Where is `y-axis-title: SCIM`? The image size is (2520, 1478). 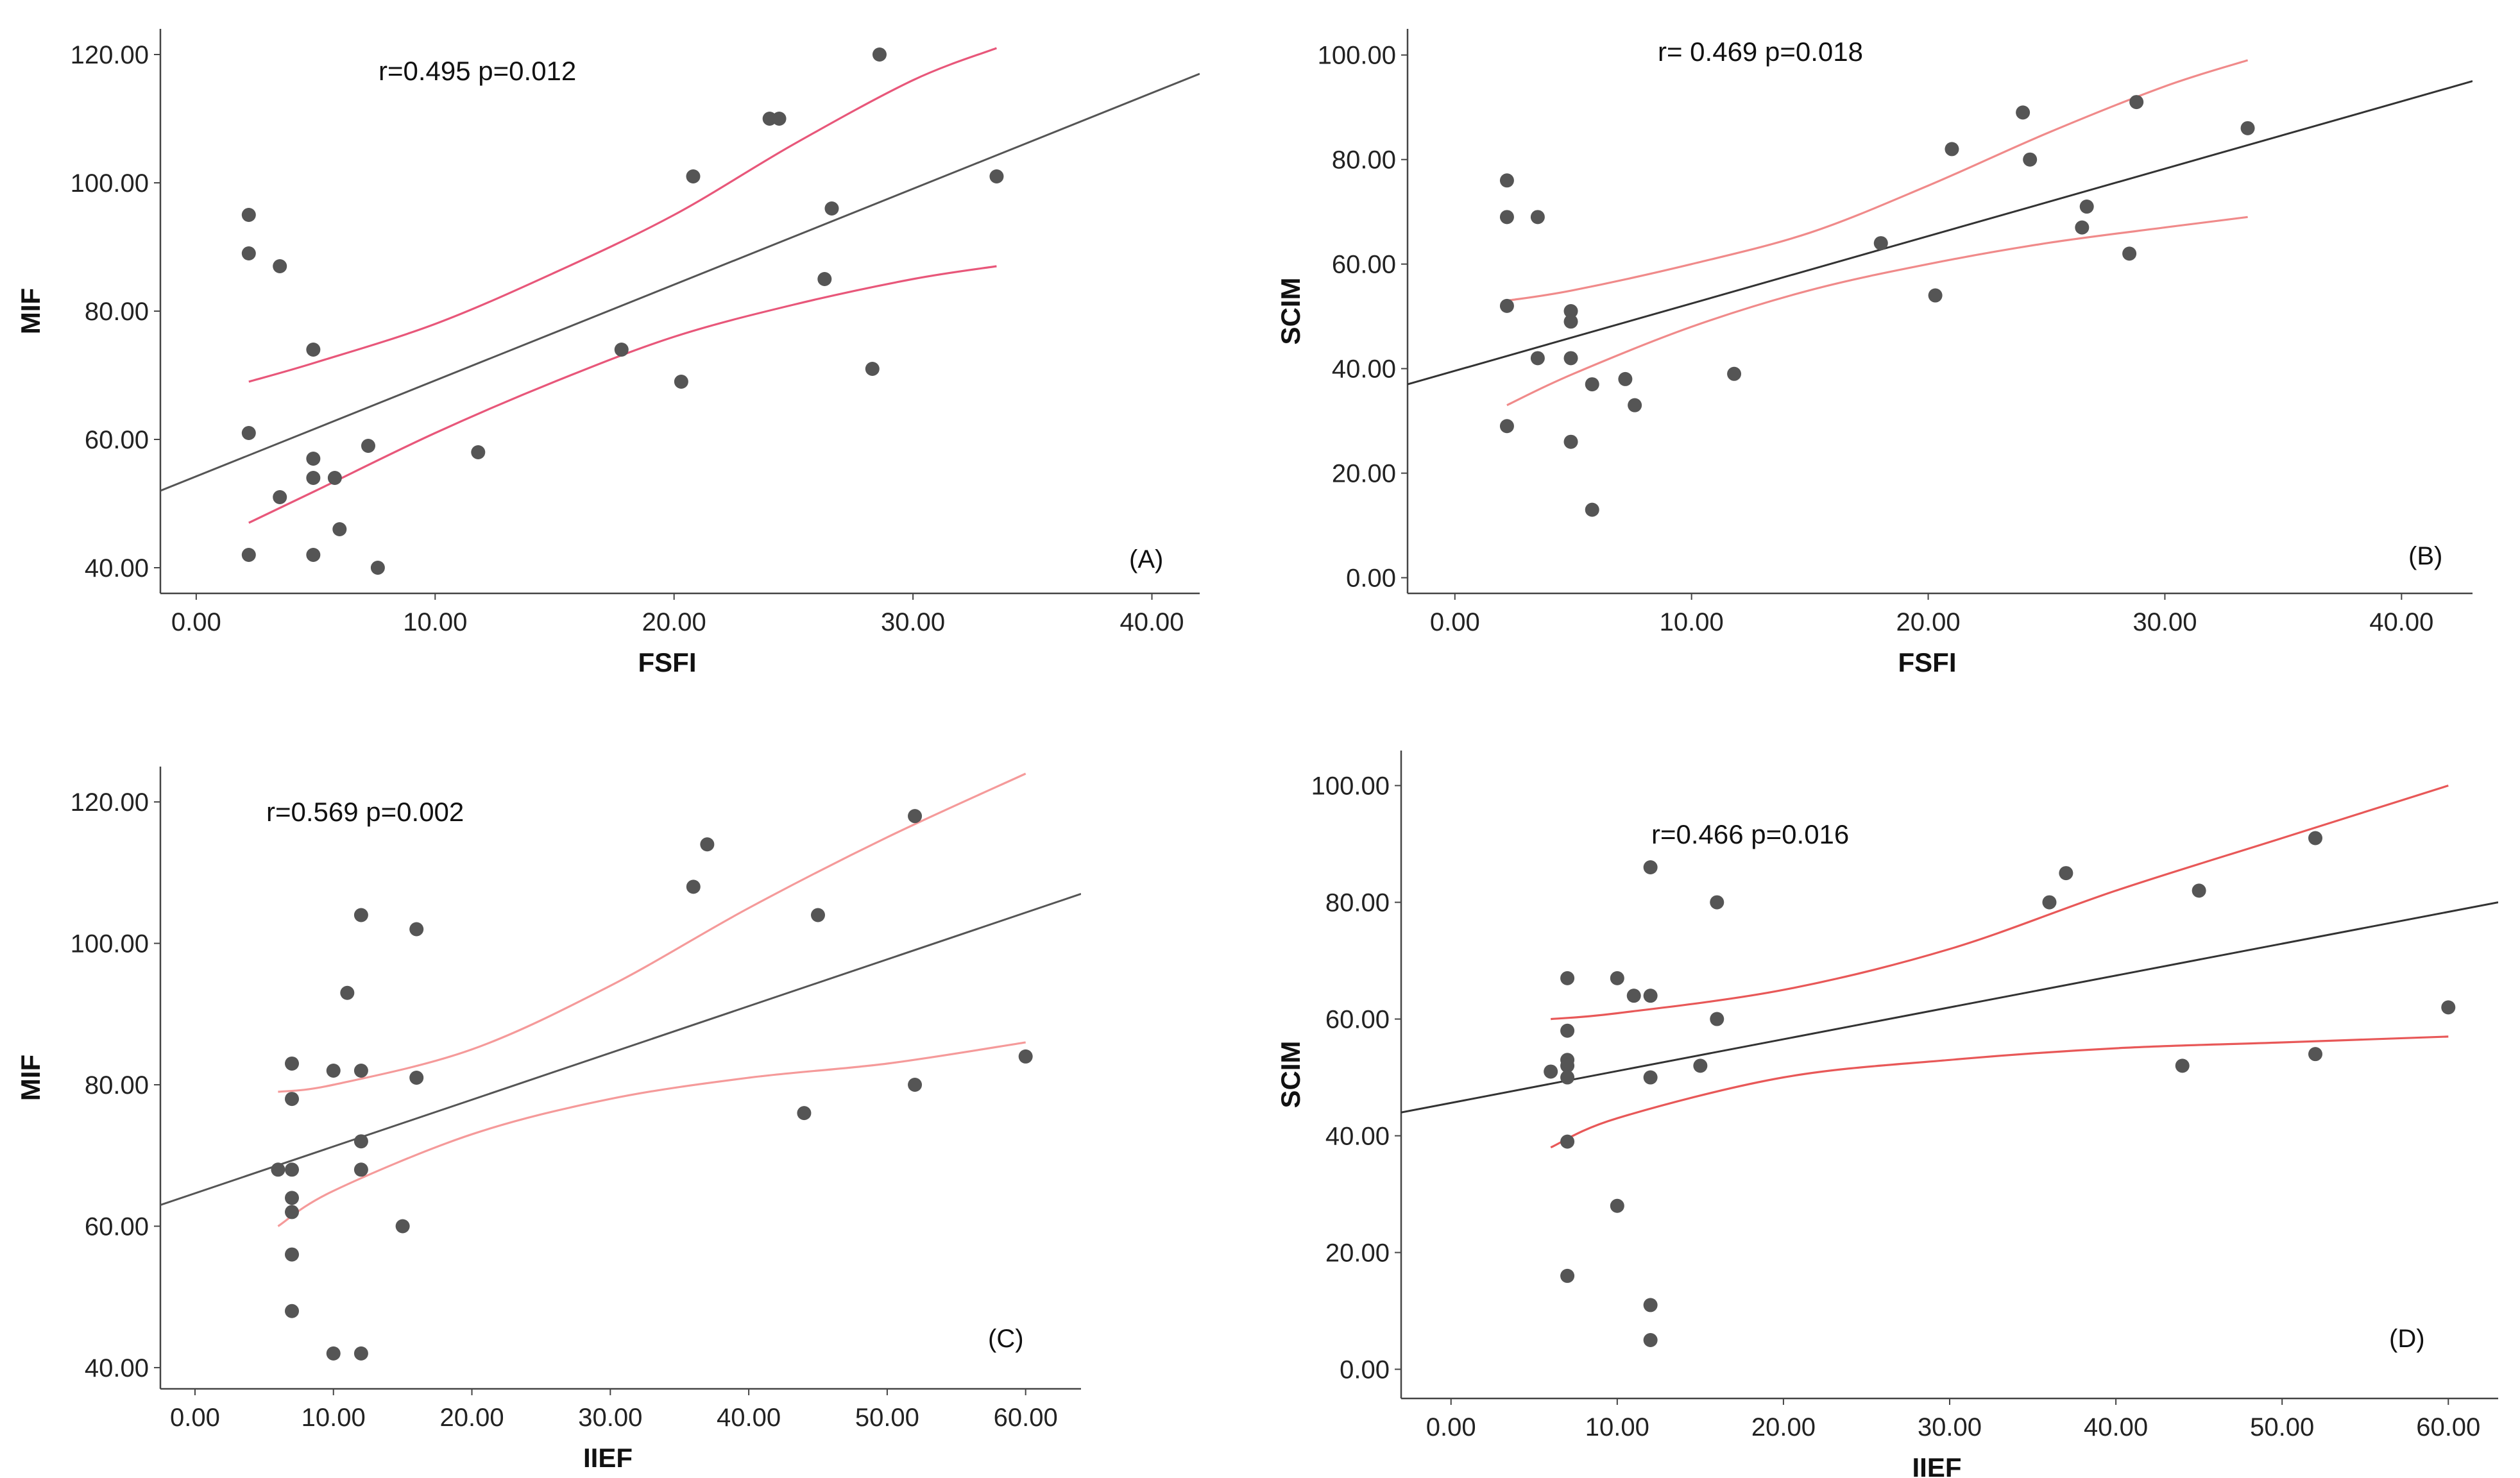 y-axis-title: SCIM is located at coordinates (1290, 1074).